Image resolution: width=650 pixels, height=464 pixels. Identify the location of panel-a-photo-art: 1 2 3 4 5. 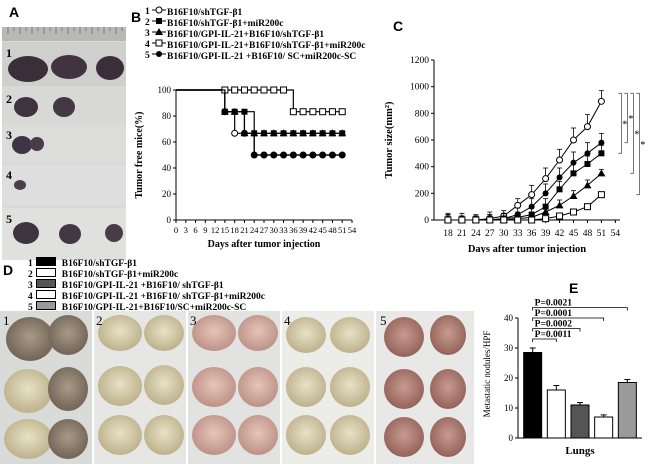
(64, 143).